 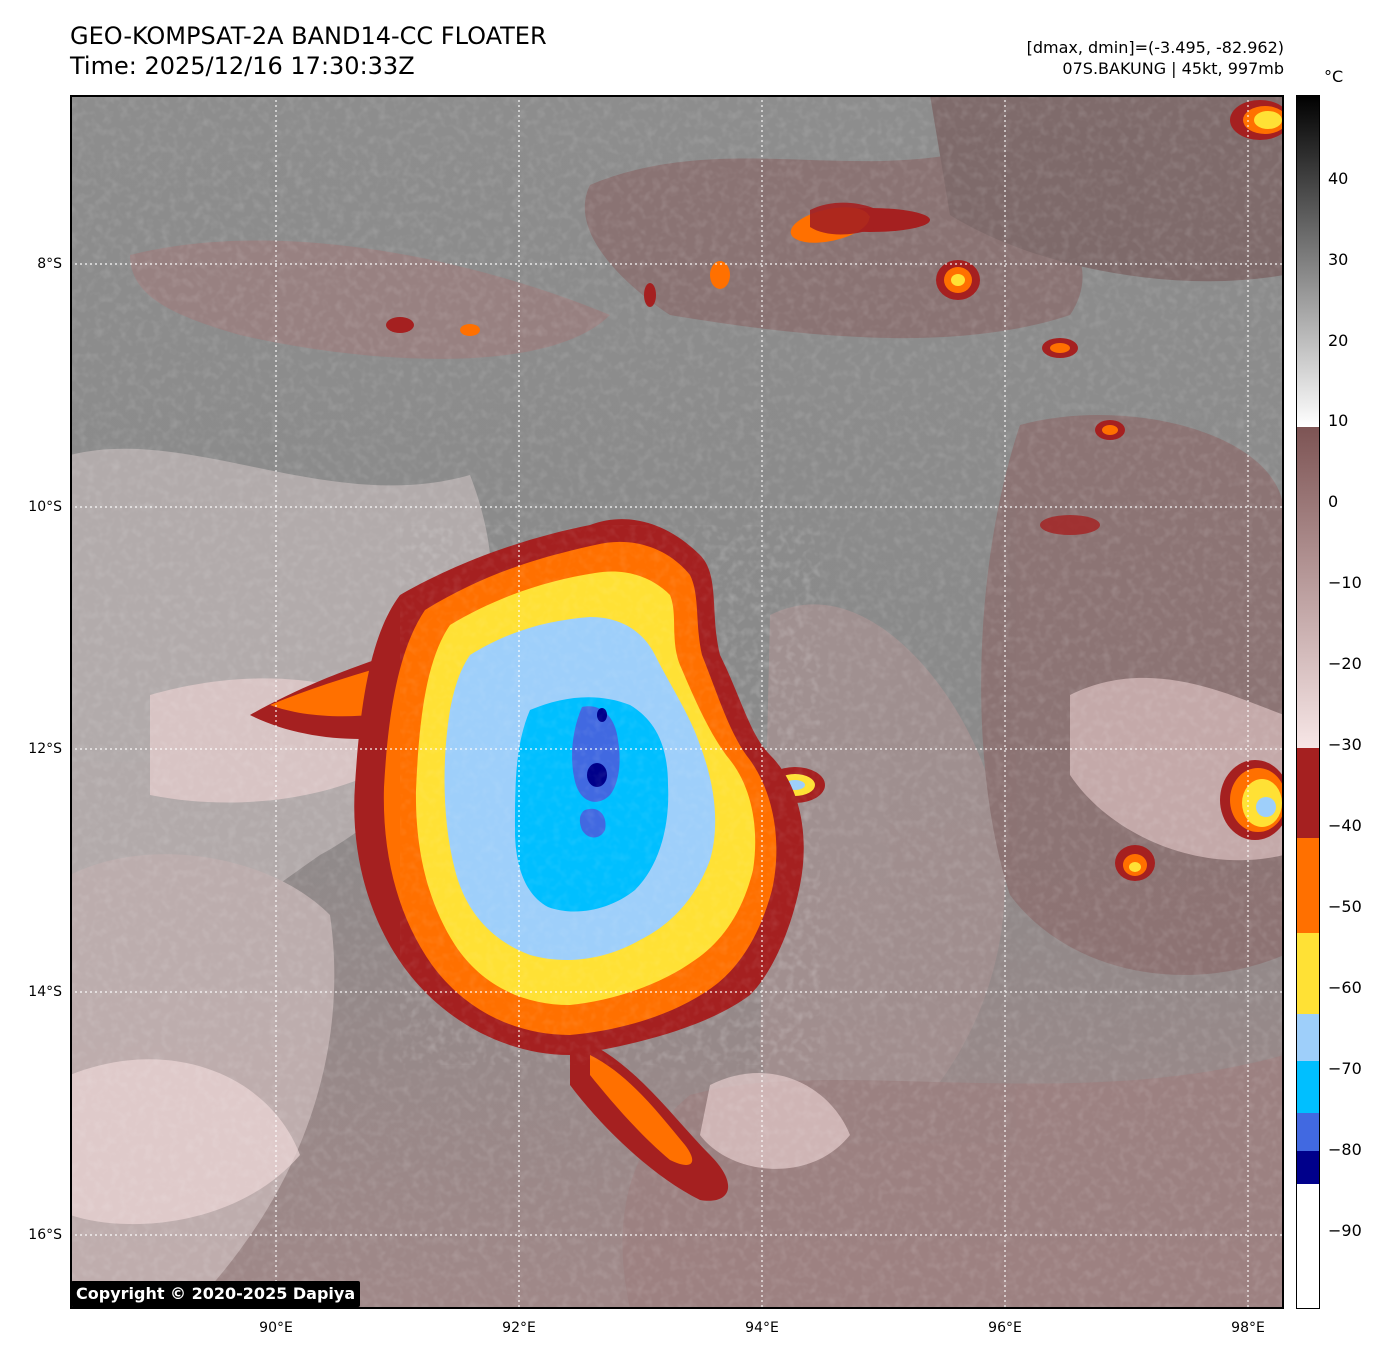 What do you see at coordinates (1248, 1328) in the screenshot?
I see `lon-label-98e: 98°E` at bounding box center [1248, 1328].